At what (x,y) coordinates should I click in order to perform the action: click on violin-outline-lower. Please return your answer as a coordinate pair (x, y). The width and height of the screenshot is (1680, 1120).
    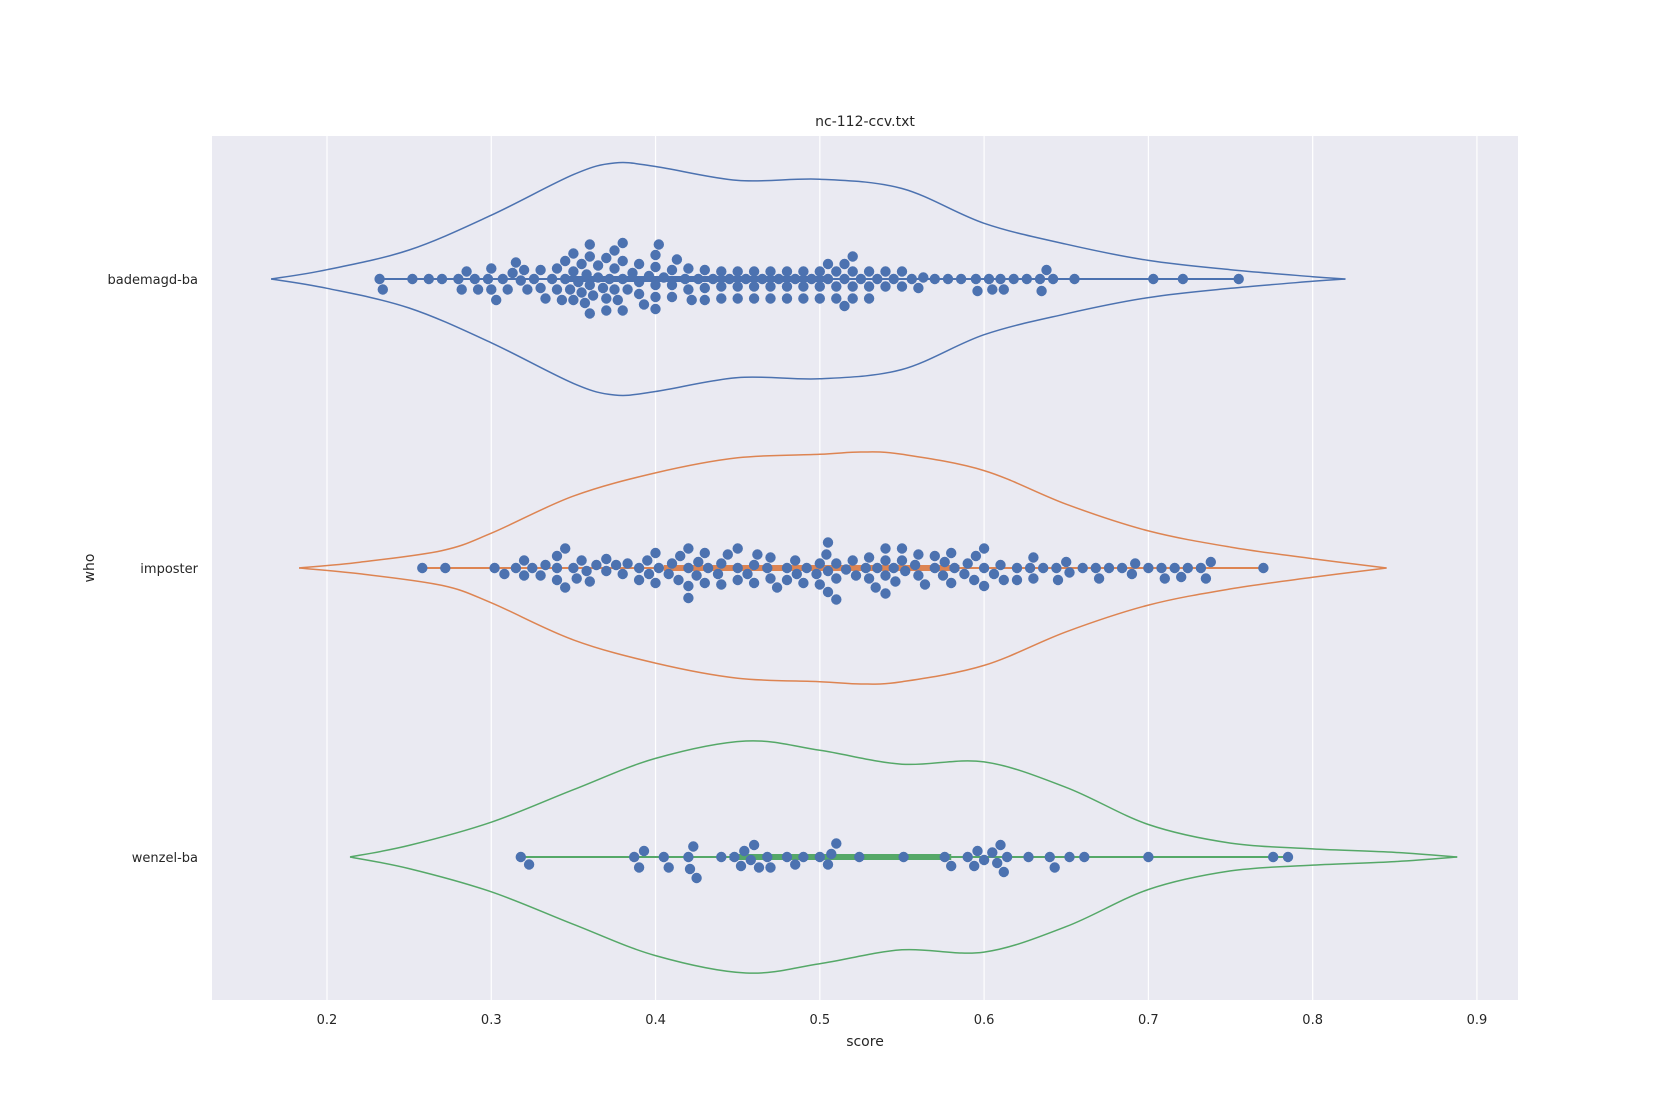
    Looking at the image, I should click on (903, 915).